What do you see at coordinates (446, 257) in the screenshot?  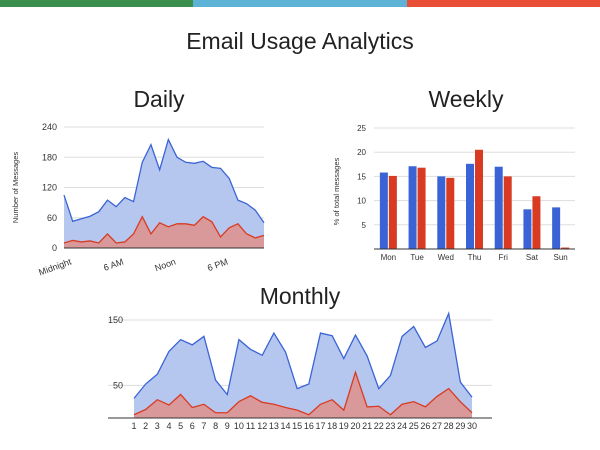 I see `weekly-x-tick-label: Wed` at bounding box center [446, 257].